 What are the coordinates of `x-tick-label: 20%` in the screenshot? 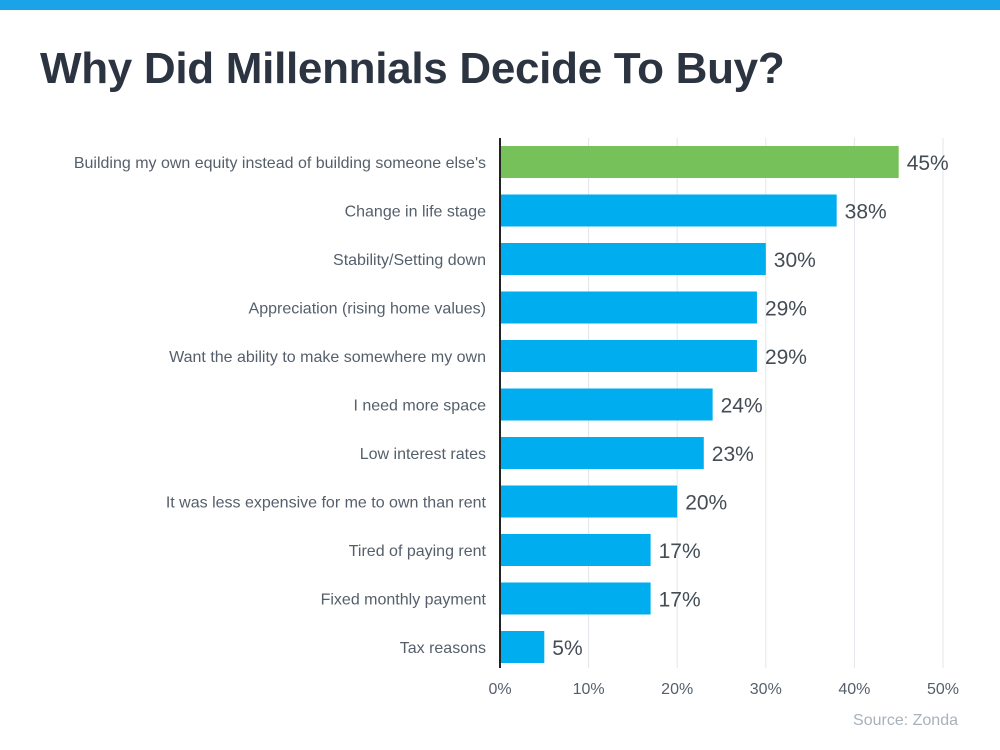 It's located at (677, 689).